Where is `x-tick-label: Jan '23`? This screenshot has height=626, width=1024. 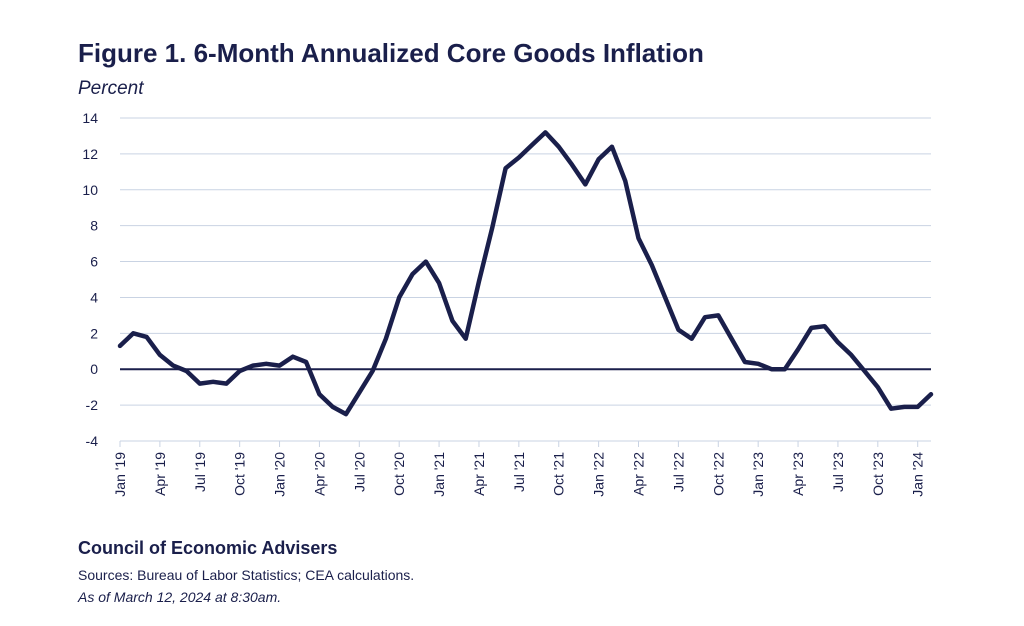 x-tick-label: Jan '23 is located at coordinates (758, 474).